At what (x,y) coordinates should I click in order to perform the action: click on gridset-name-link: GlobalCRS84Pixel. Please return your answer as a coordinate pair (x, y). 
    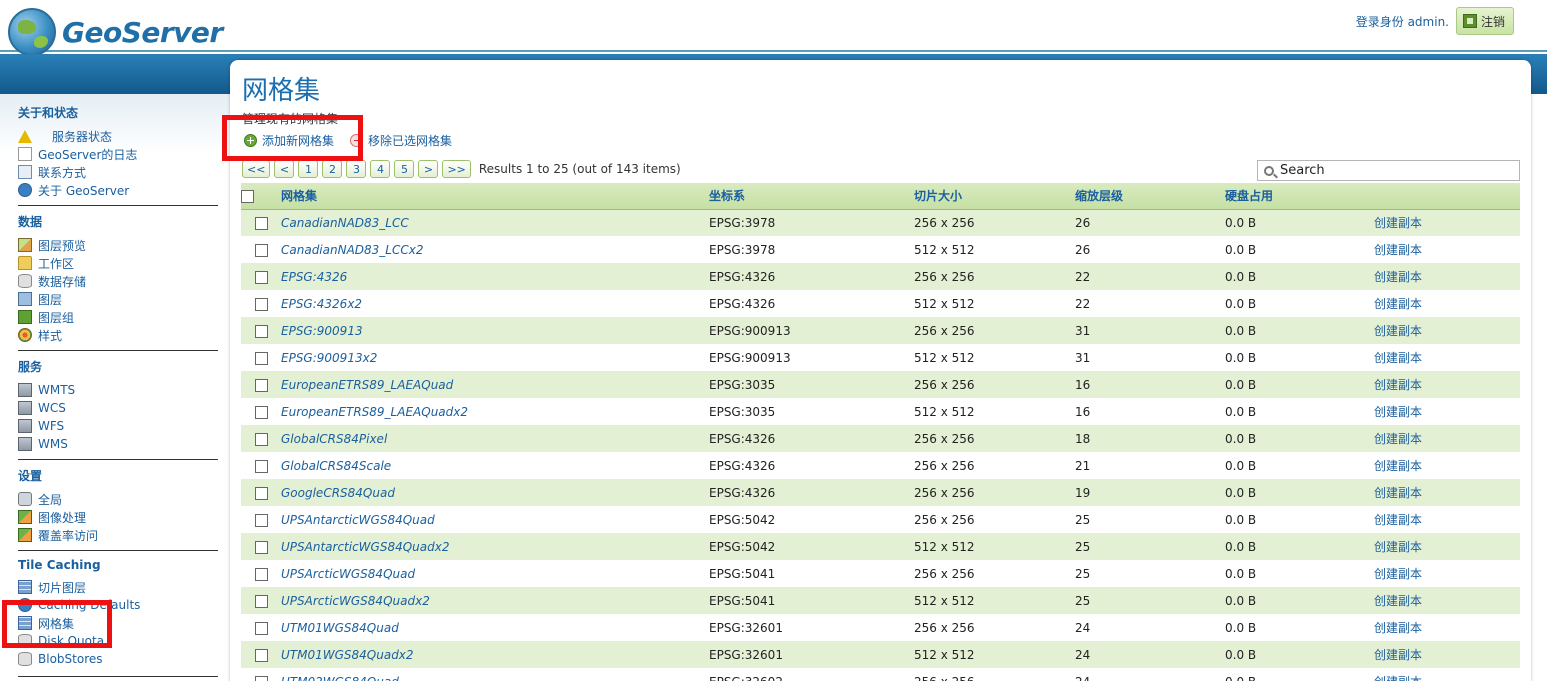
    Looking at the image, I should click on (334, 438).